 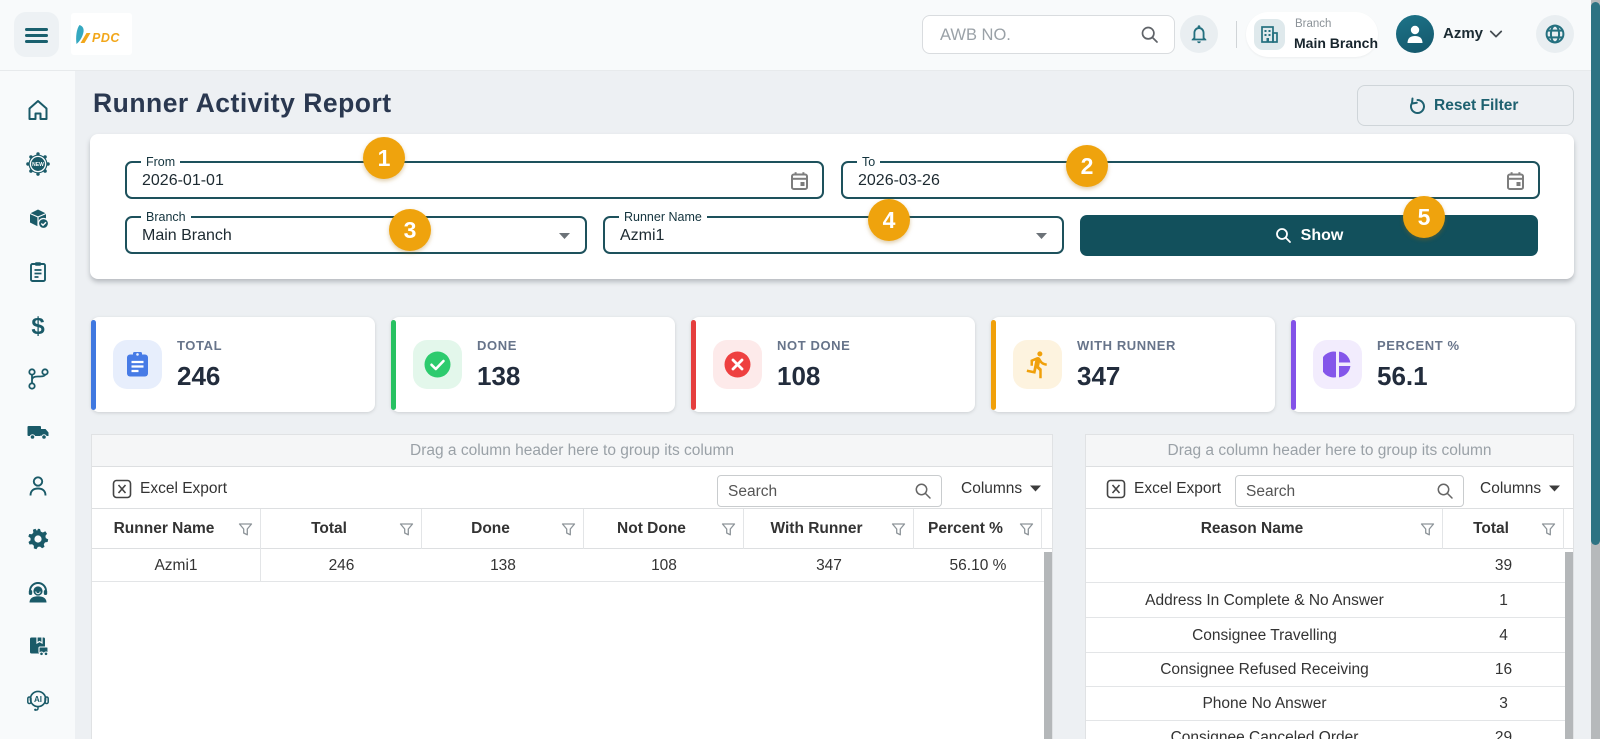 What do you see at coordinates (106, 38) in the screenshot?
I see `svg-text: PDC` at bounding box center [106, 38].